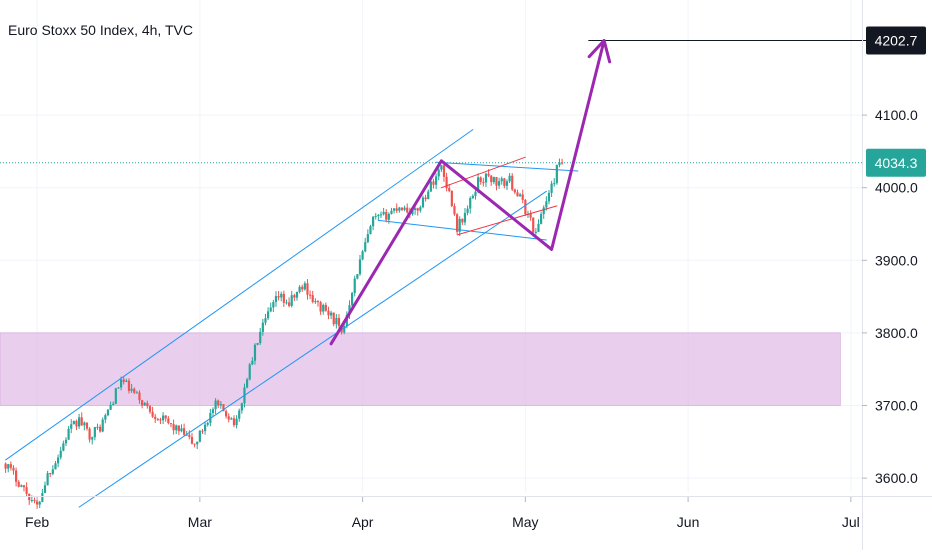 Image resolution: width=932 pixels, height=555 pixels. What do you see at coordinates (507, 220) in the screenshot?
I see `wedge-lower-line` at bounding box center [507, 220].